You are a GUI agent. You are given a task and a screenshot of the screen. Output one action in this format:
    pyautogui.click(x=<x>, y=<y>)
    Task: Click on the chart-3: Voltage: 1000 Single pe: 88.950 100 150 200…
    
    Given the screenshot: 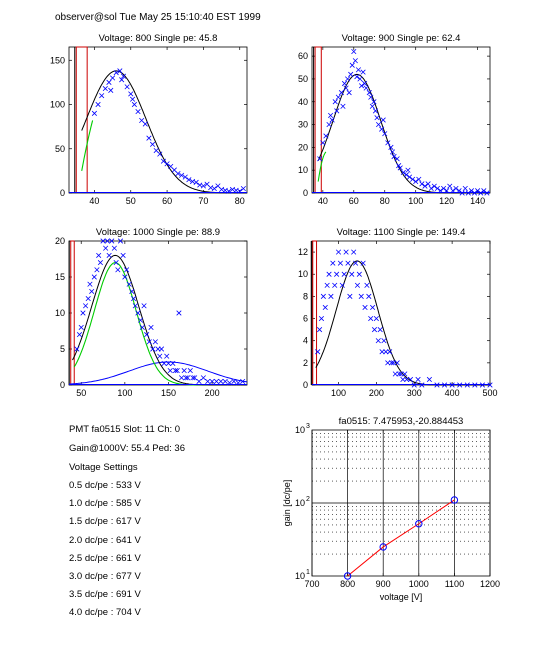 What is the action you would take?
    pyautogui.click(x=151, y=312)
    